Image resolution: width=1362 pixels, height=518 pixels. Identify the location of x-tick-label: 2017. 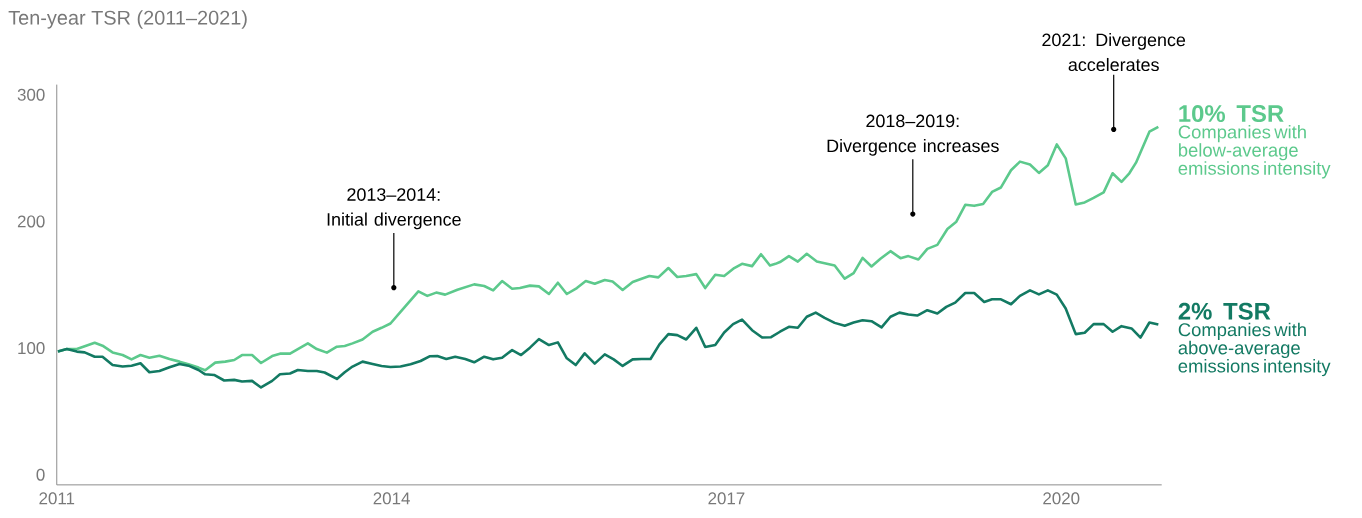
(726, 498).